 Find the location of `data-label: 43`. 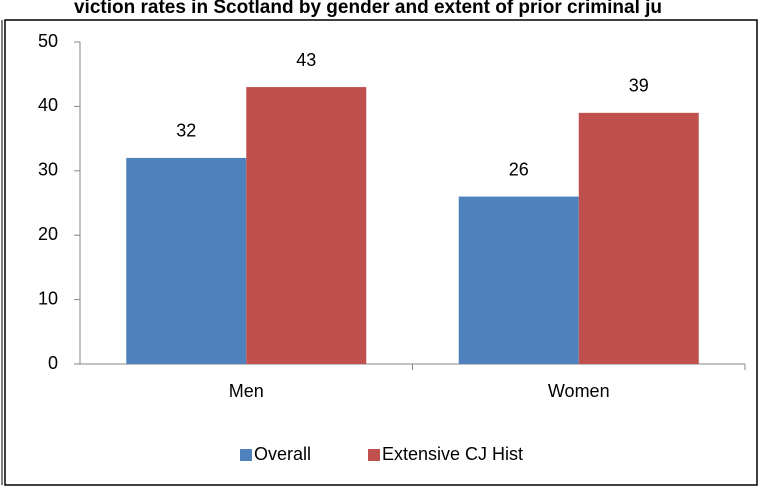

data-label: 43 is located at coordinates (306, 60).